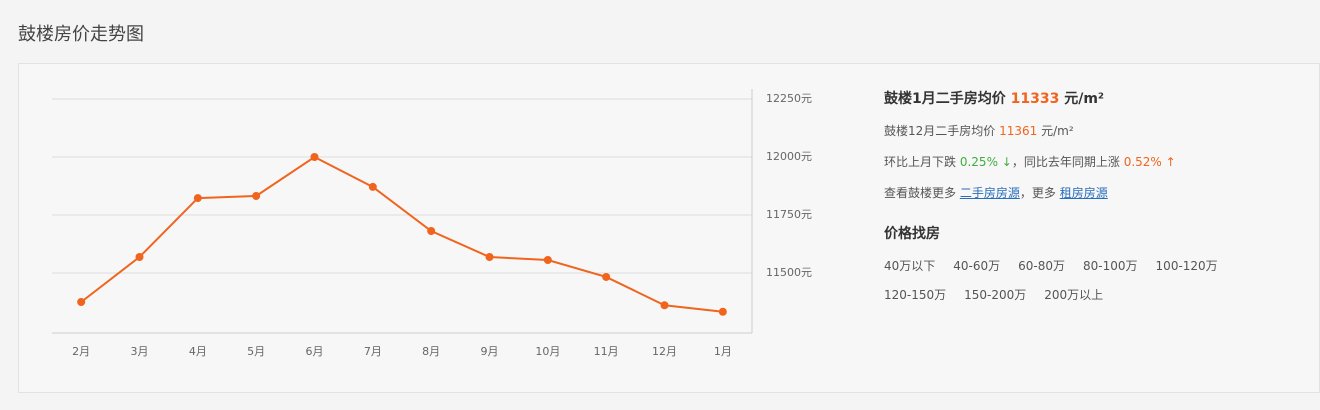  I want to click on price-range: 80-100万, so click(1110, 266).